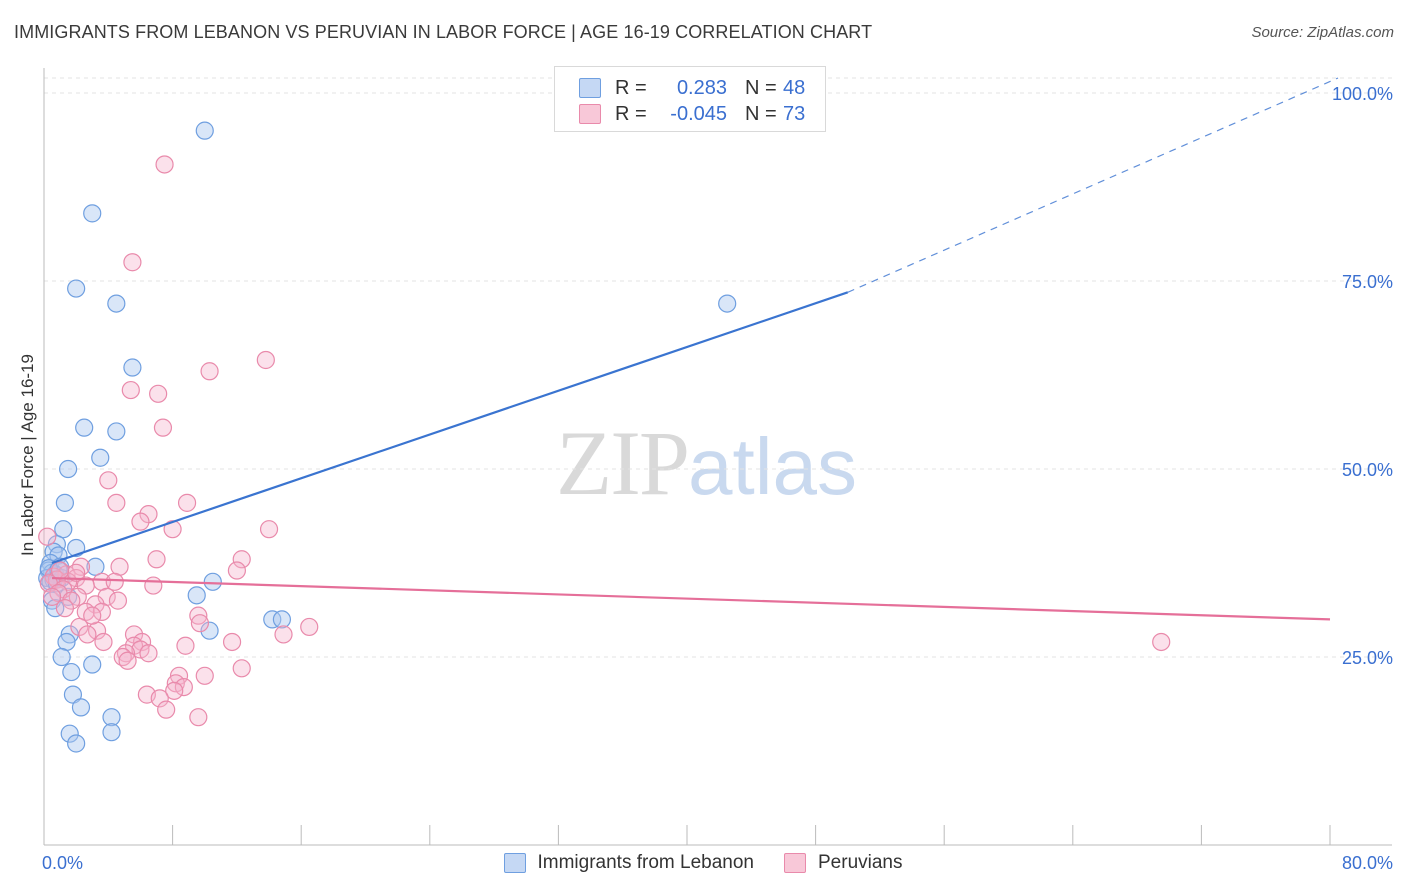 The image size is (1406, 892). I want to click on legend-n-value: 73, so click(794, 113).